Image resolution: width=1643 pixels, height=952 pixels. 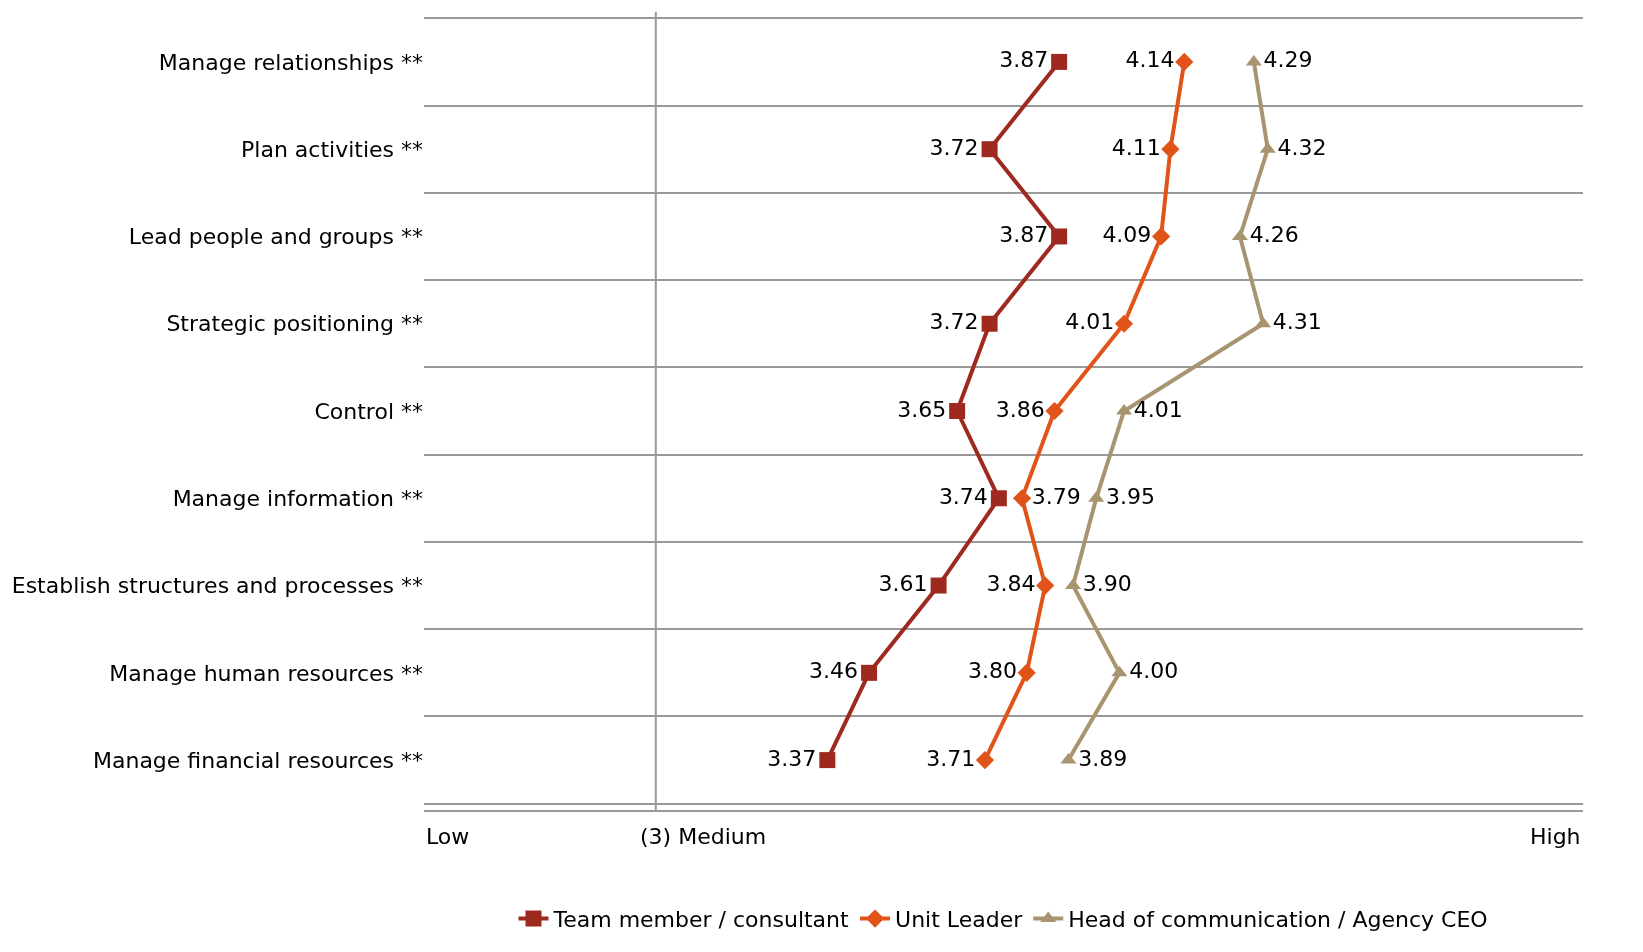 What do you see at coordinates (275, 237) in the screenshot?
I see `y-tick-label: Lead people and groups **` at bounding box center [275, 237].